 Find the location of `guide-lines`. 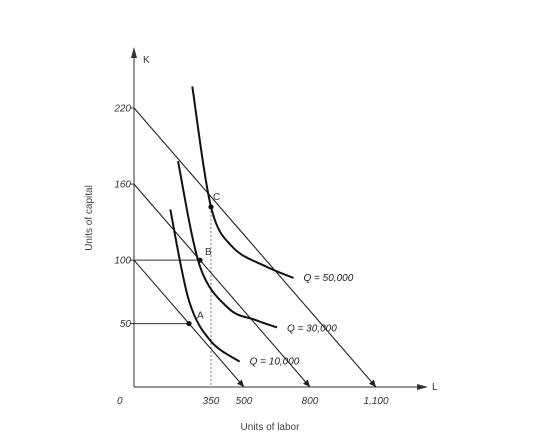

guide-lines is located at coordinates (173, 296).